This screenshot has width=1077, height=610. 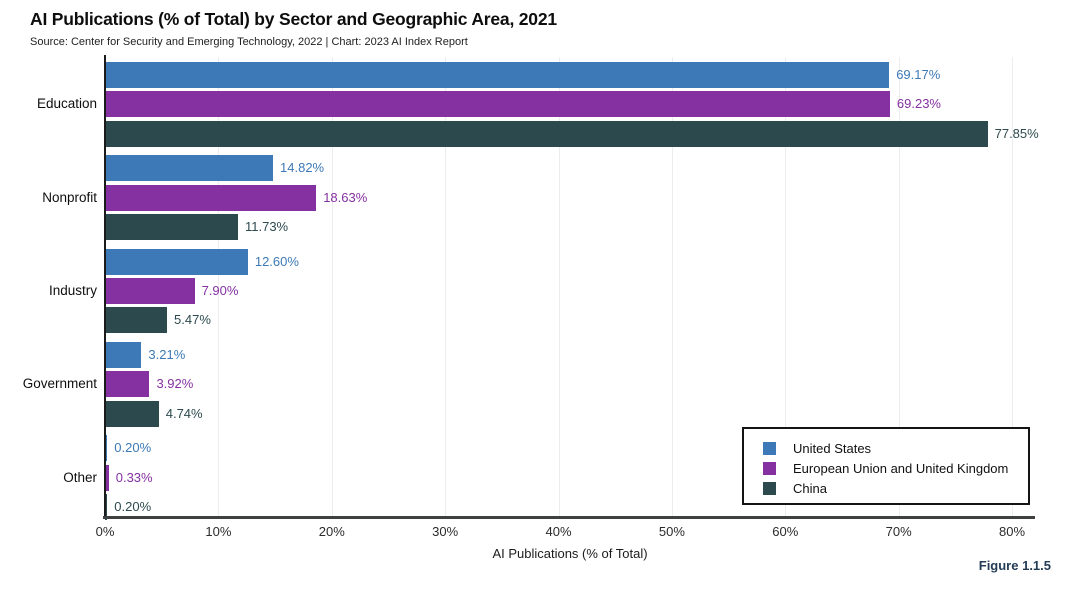 I want to click on bar-education-united-states, so click(x=497, y=75).